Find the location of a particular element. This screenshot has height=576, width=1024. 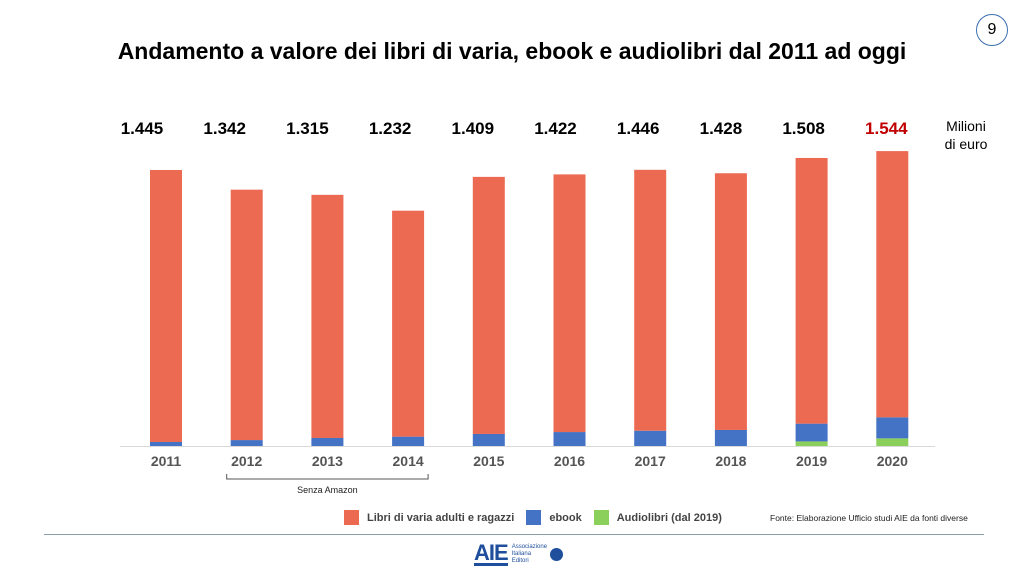

x-tick-label: 2013 is located at coordinates (327, 461).